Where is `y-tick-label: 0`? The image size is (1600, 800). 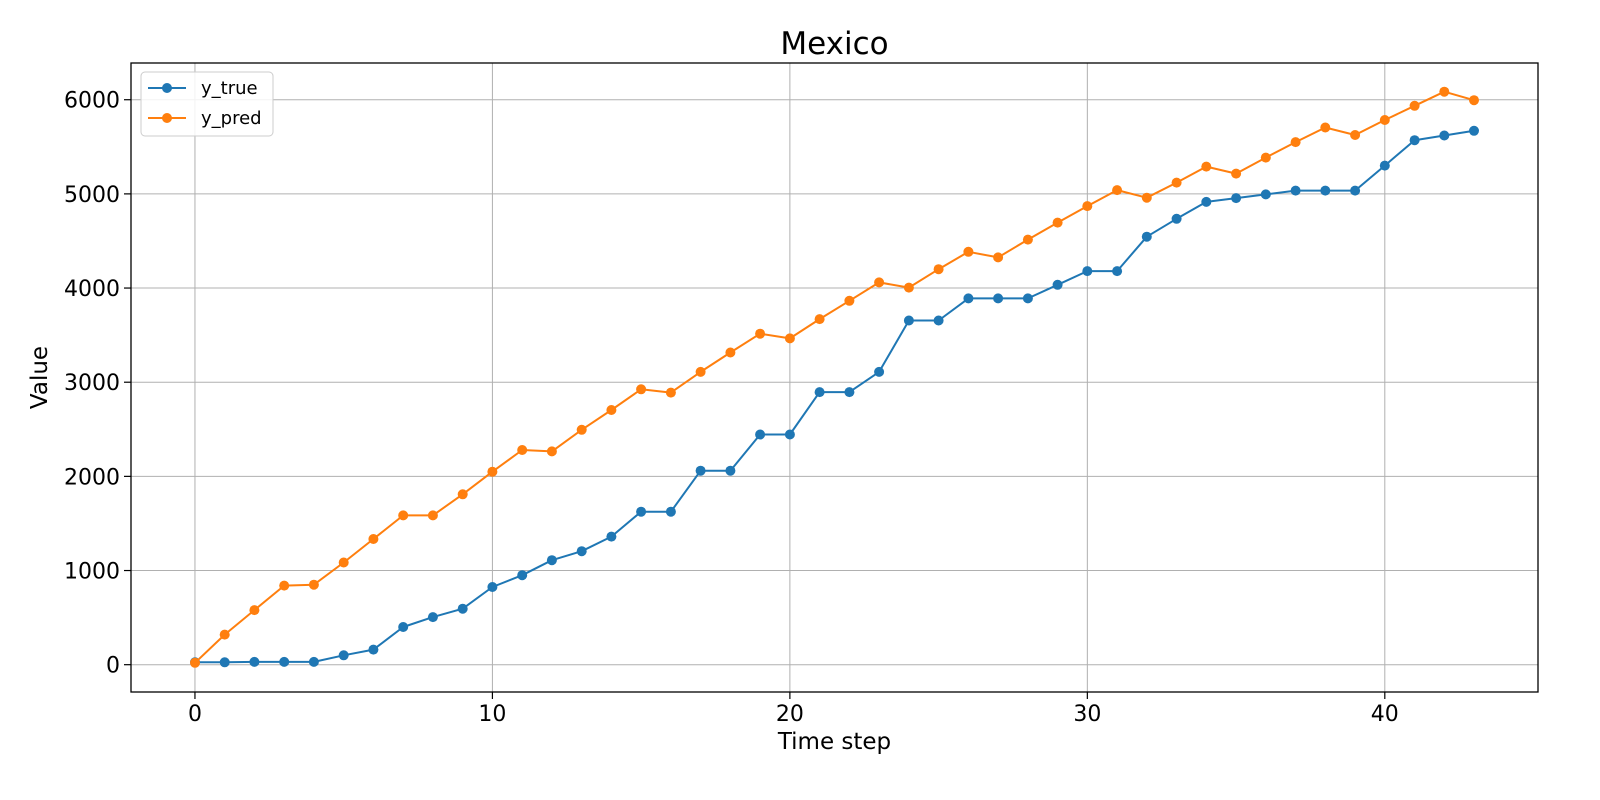
y-tick-label: 0 is located at coordinates (113, 666).